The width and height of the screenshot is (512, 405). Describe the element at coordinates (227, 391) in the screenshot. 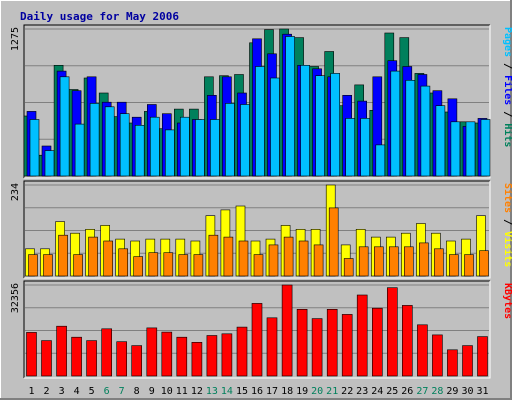

I see `x-tick-label-day-14: 14` at that location.